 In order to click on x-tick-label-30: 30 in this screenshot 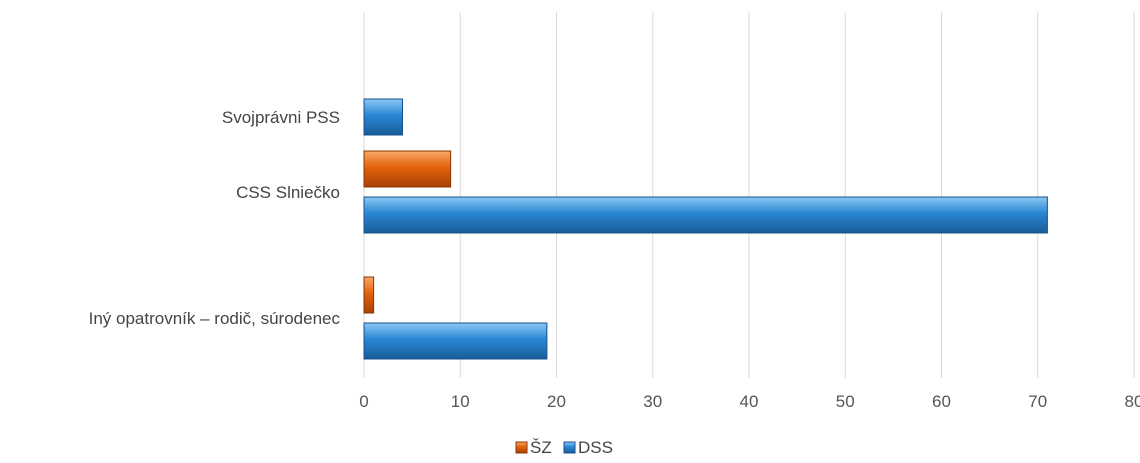, I will do `click(652, 401)`.